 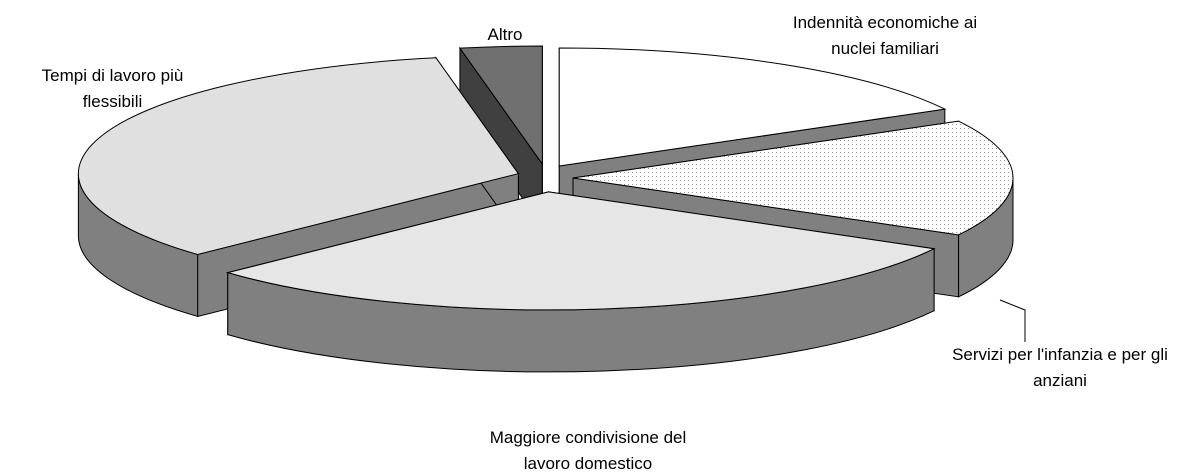 I want to click on leader-line, so click(x=1012, y=320).